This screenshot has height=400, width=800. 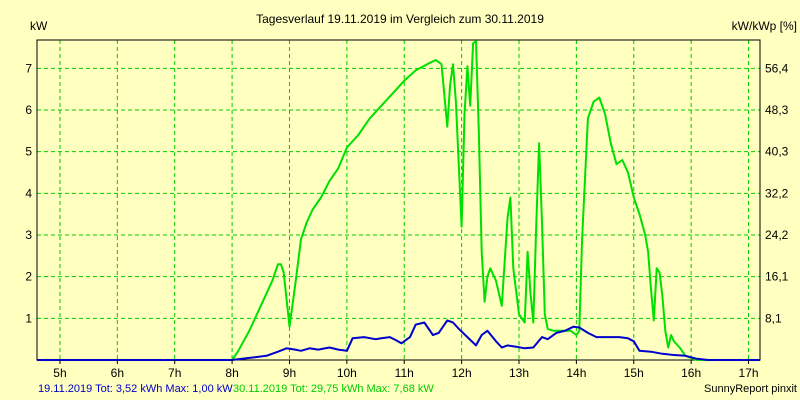 I want to click on x-tick-label: 16h, so click(x=691, y=373).